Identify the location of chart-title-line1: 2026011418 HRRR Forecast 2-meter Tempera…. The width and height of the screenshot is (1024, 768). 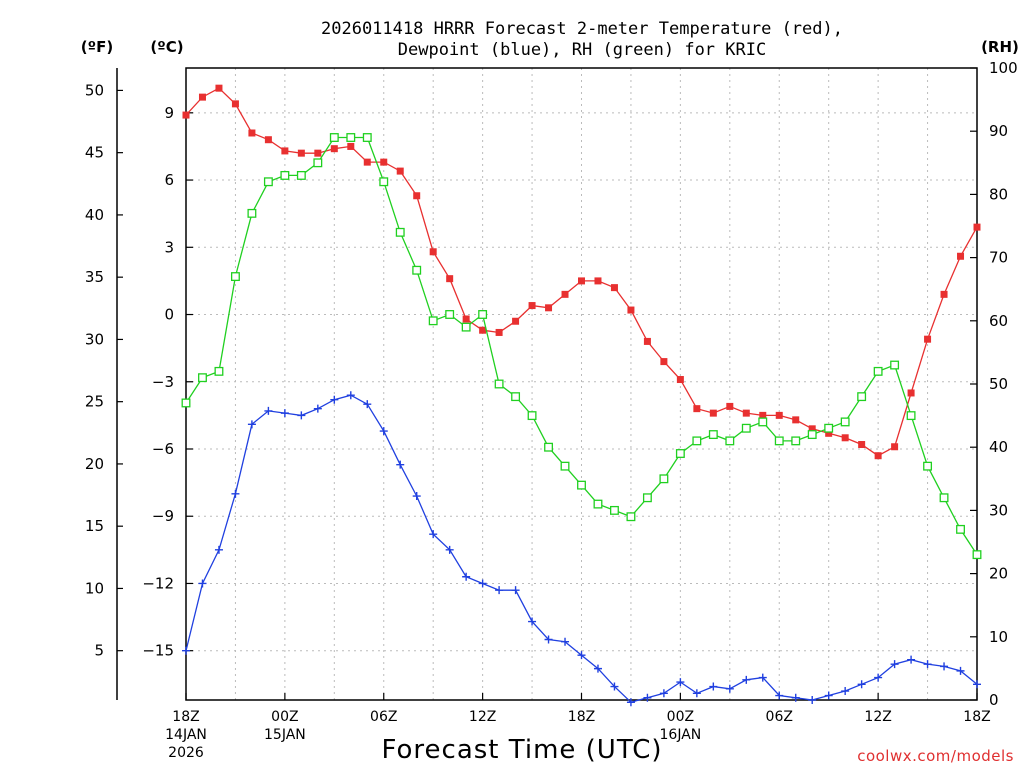
(582, 29).